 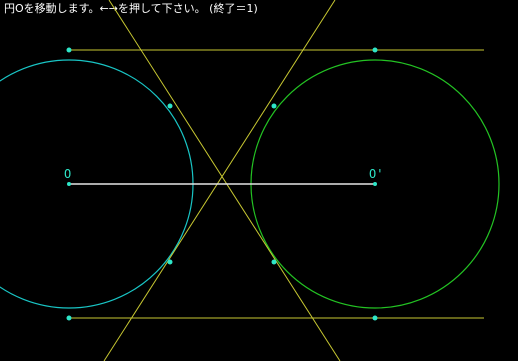 I want to click on center-o-prime-point, so click(x=375, y=184).